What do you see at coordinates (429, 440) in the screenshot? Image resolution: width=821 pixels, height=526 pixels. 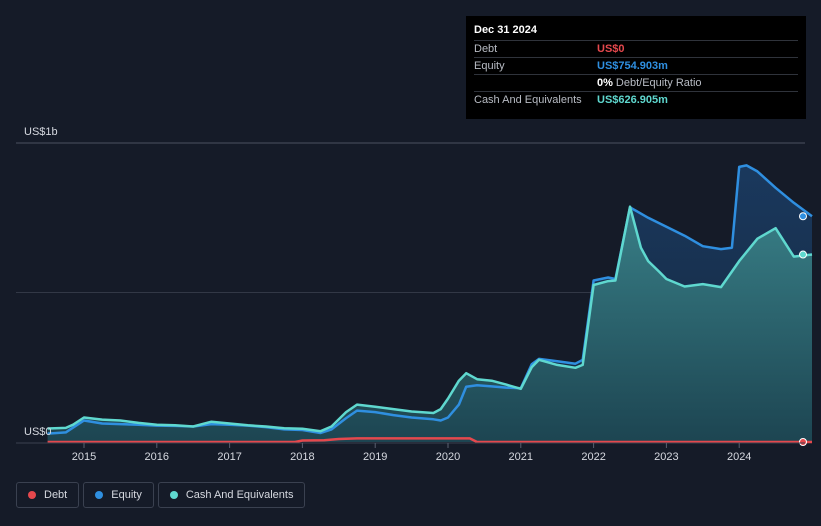 I see `debt-line` at bounding box center [429, 440].